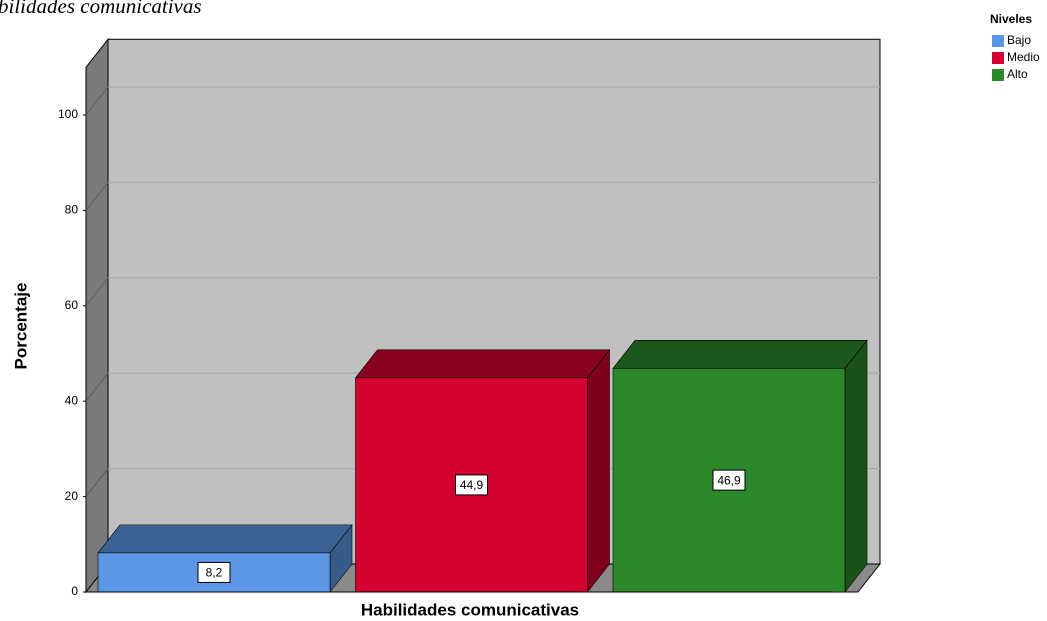  I want to click on chart-title: bilidades comunicativas, so click(101, 9).